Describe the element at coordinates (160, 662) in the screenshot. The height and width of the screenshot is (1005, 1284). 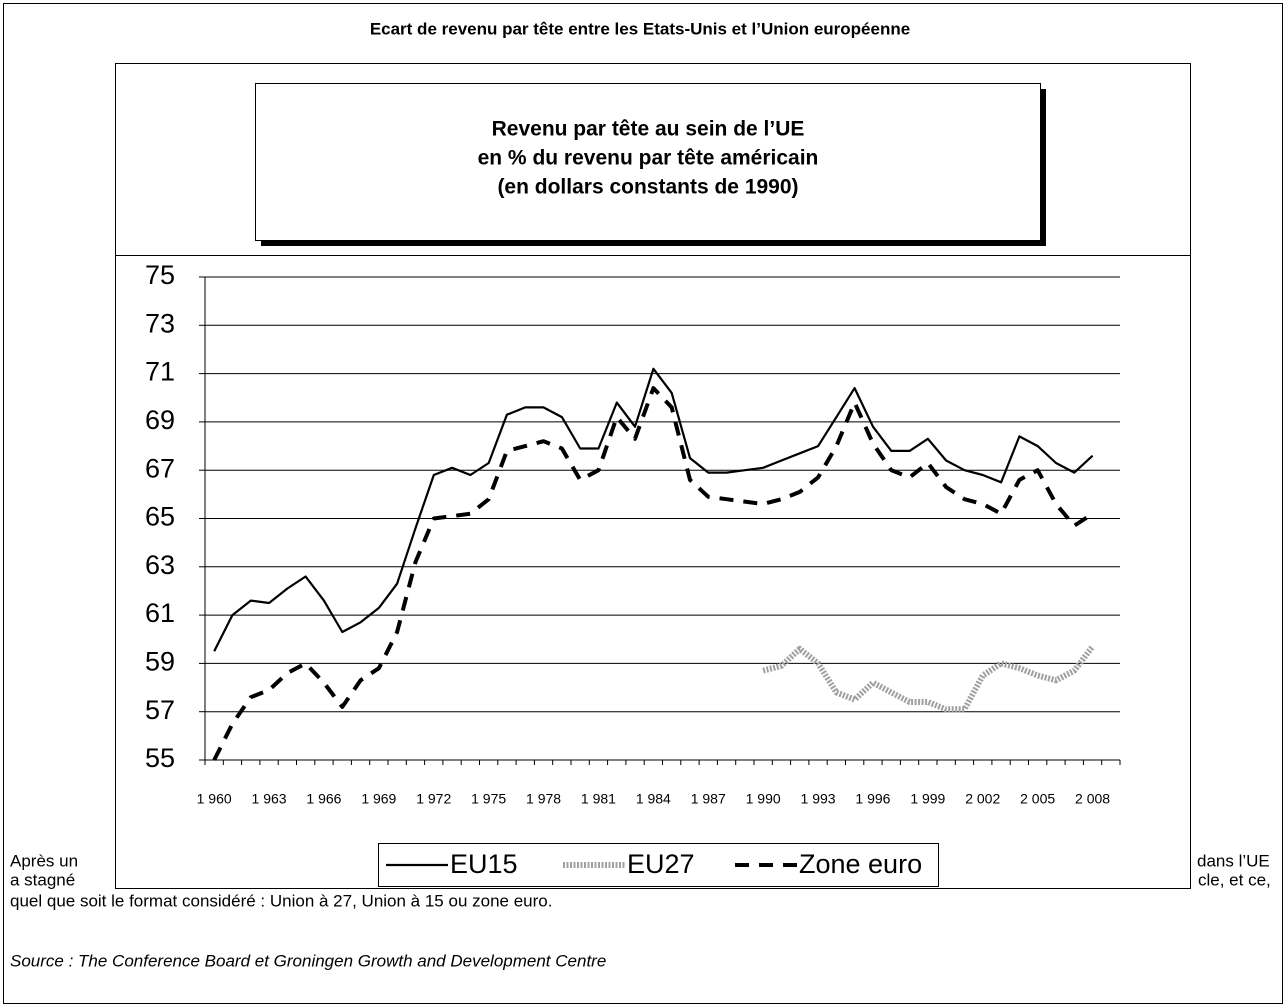
I see `y-tick-label: 59` at that location.